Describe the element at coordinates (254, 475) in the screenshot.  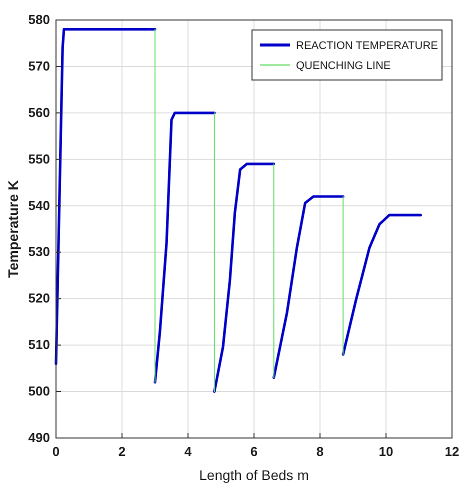
I see `x-axis-title: Length of Beds m` at that location.